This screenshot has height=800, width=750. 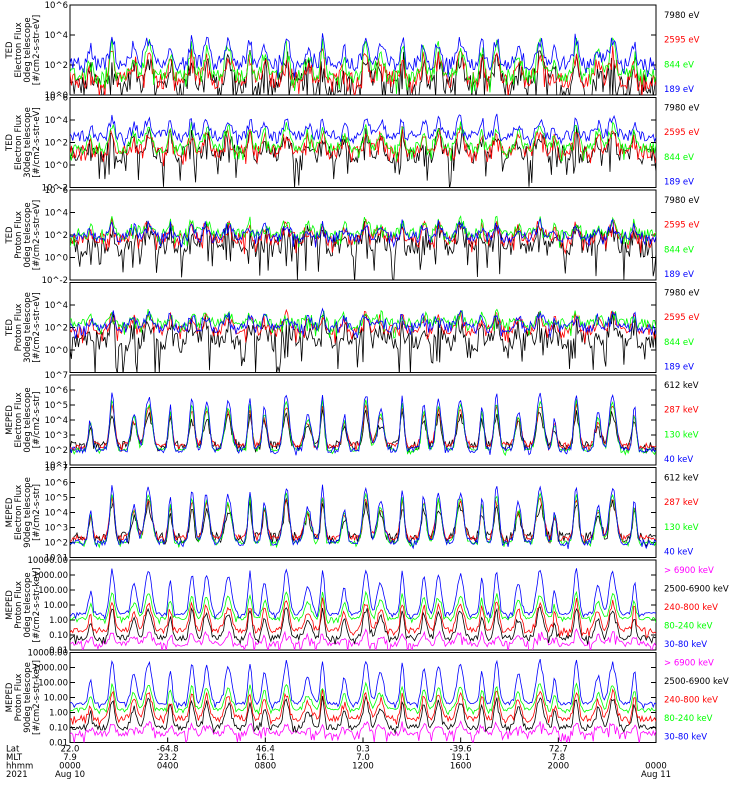 What do you see at coordinates (678, 553) in the screenshot?
I see `legend-entry: 40 keV` at bounding box center [678, 553].